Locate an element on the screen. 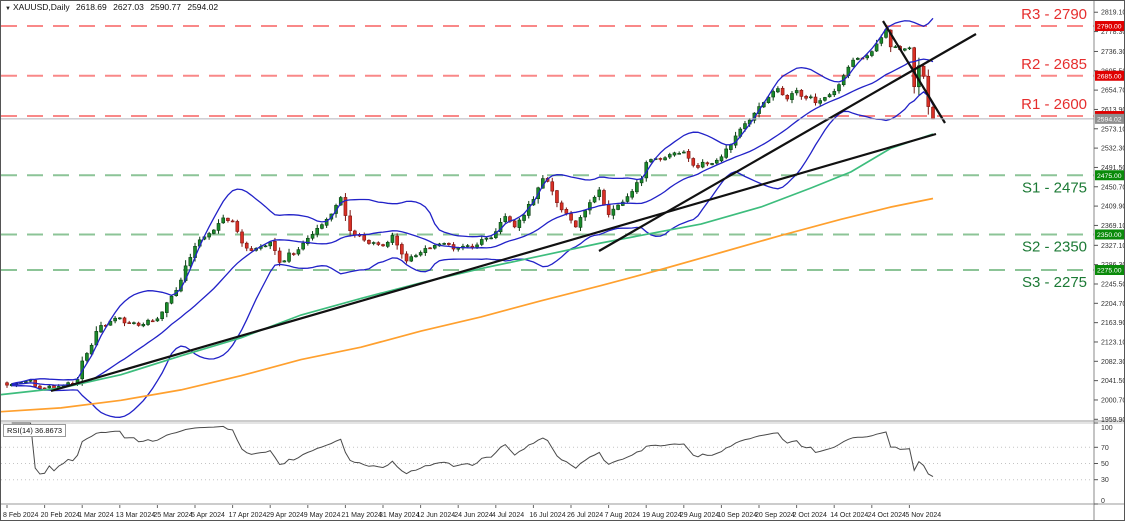 The width and height of the screenshot is (1125, 521). resistance-level-label: R3 - 2790 is located at coordinates (1054, 14).